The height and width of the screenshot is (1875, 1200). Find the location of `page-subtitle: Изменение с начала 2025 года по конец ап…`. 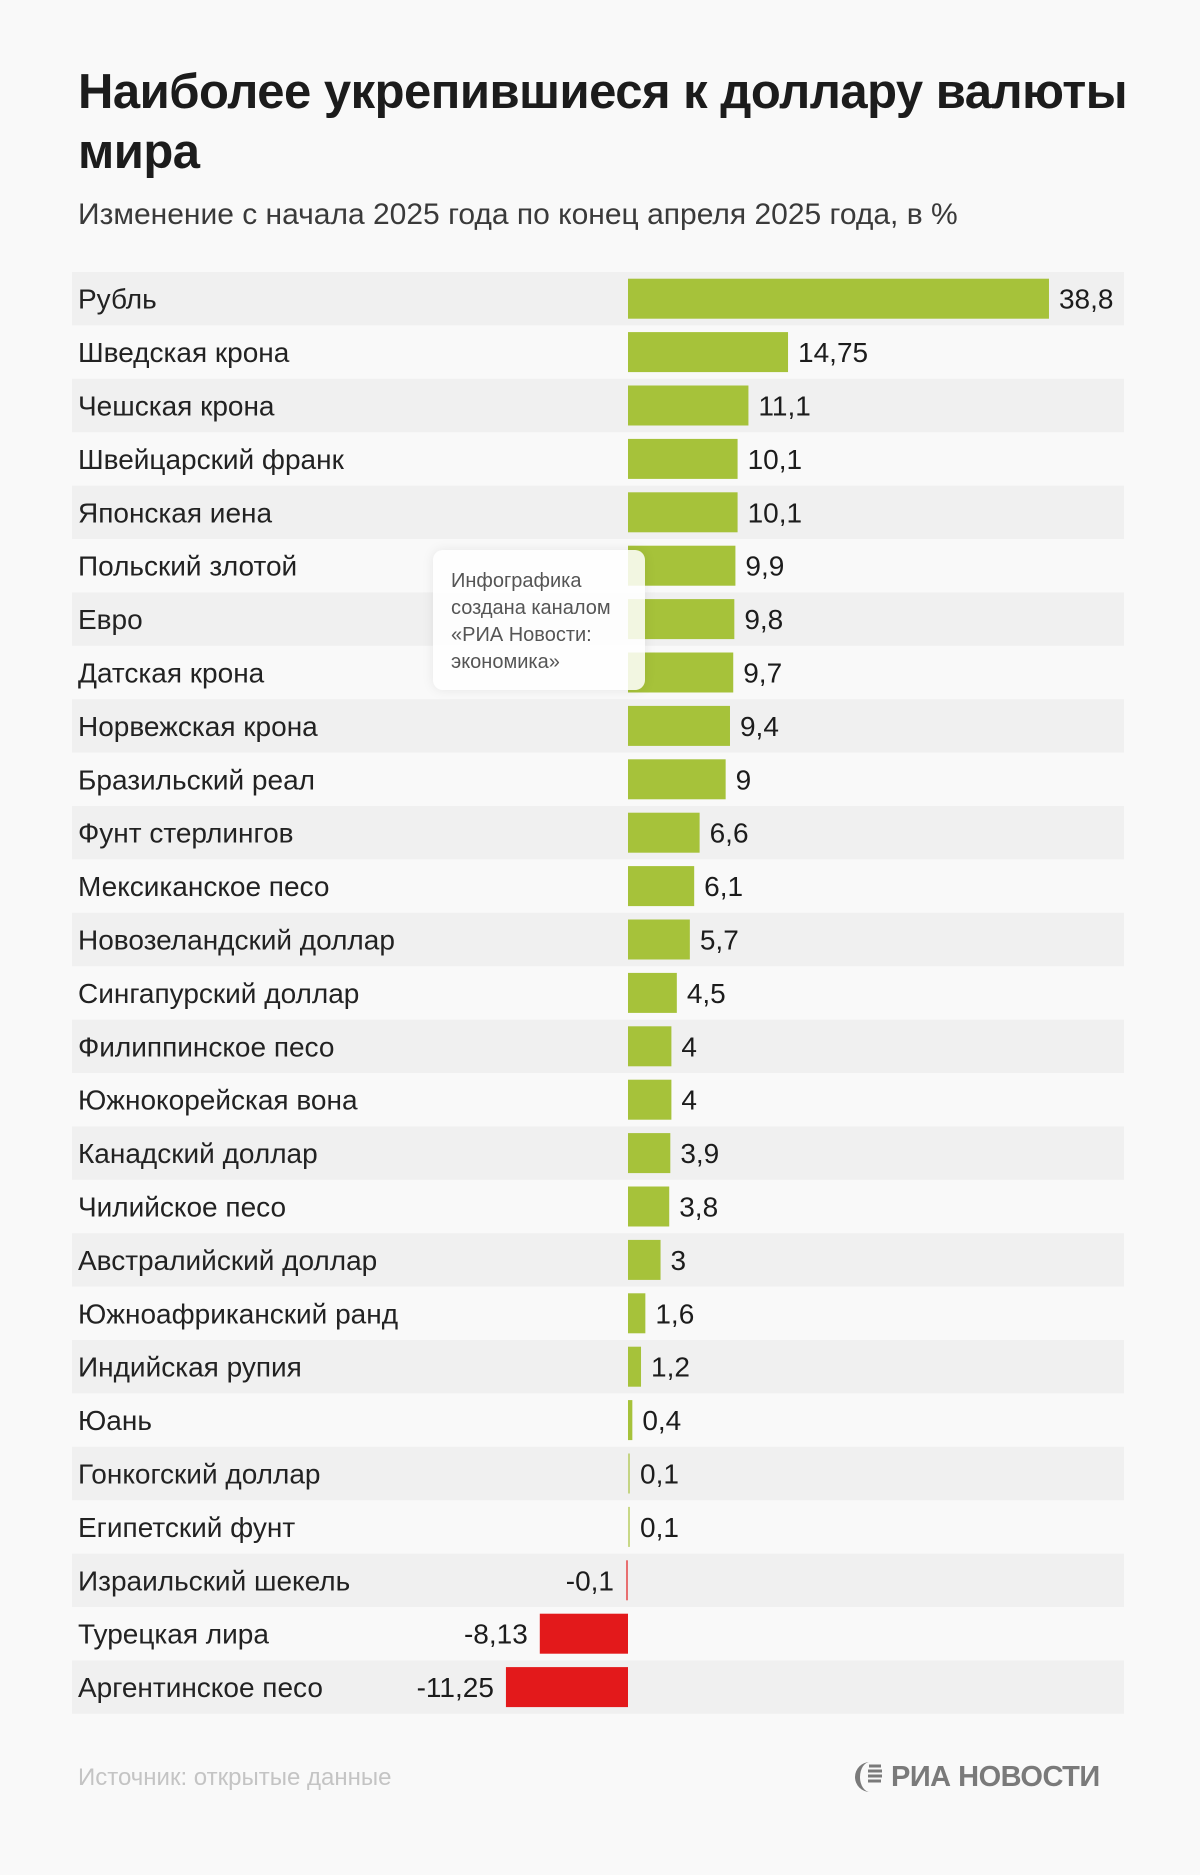

page-subtitle: Изменение с начала 2025 года по конец ап… is located at coordinates (518, 214).